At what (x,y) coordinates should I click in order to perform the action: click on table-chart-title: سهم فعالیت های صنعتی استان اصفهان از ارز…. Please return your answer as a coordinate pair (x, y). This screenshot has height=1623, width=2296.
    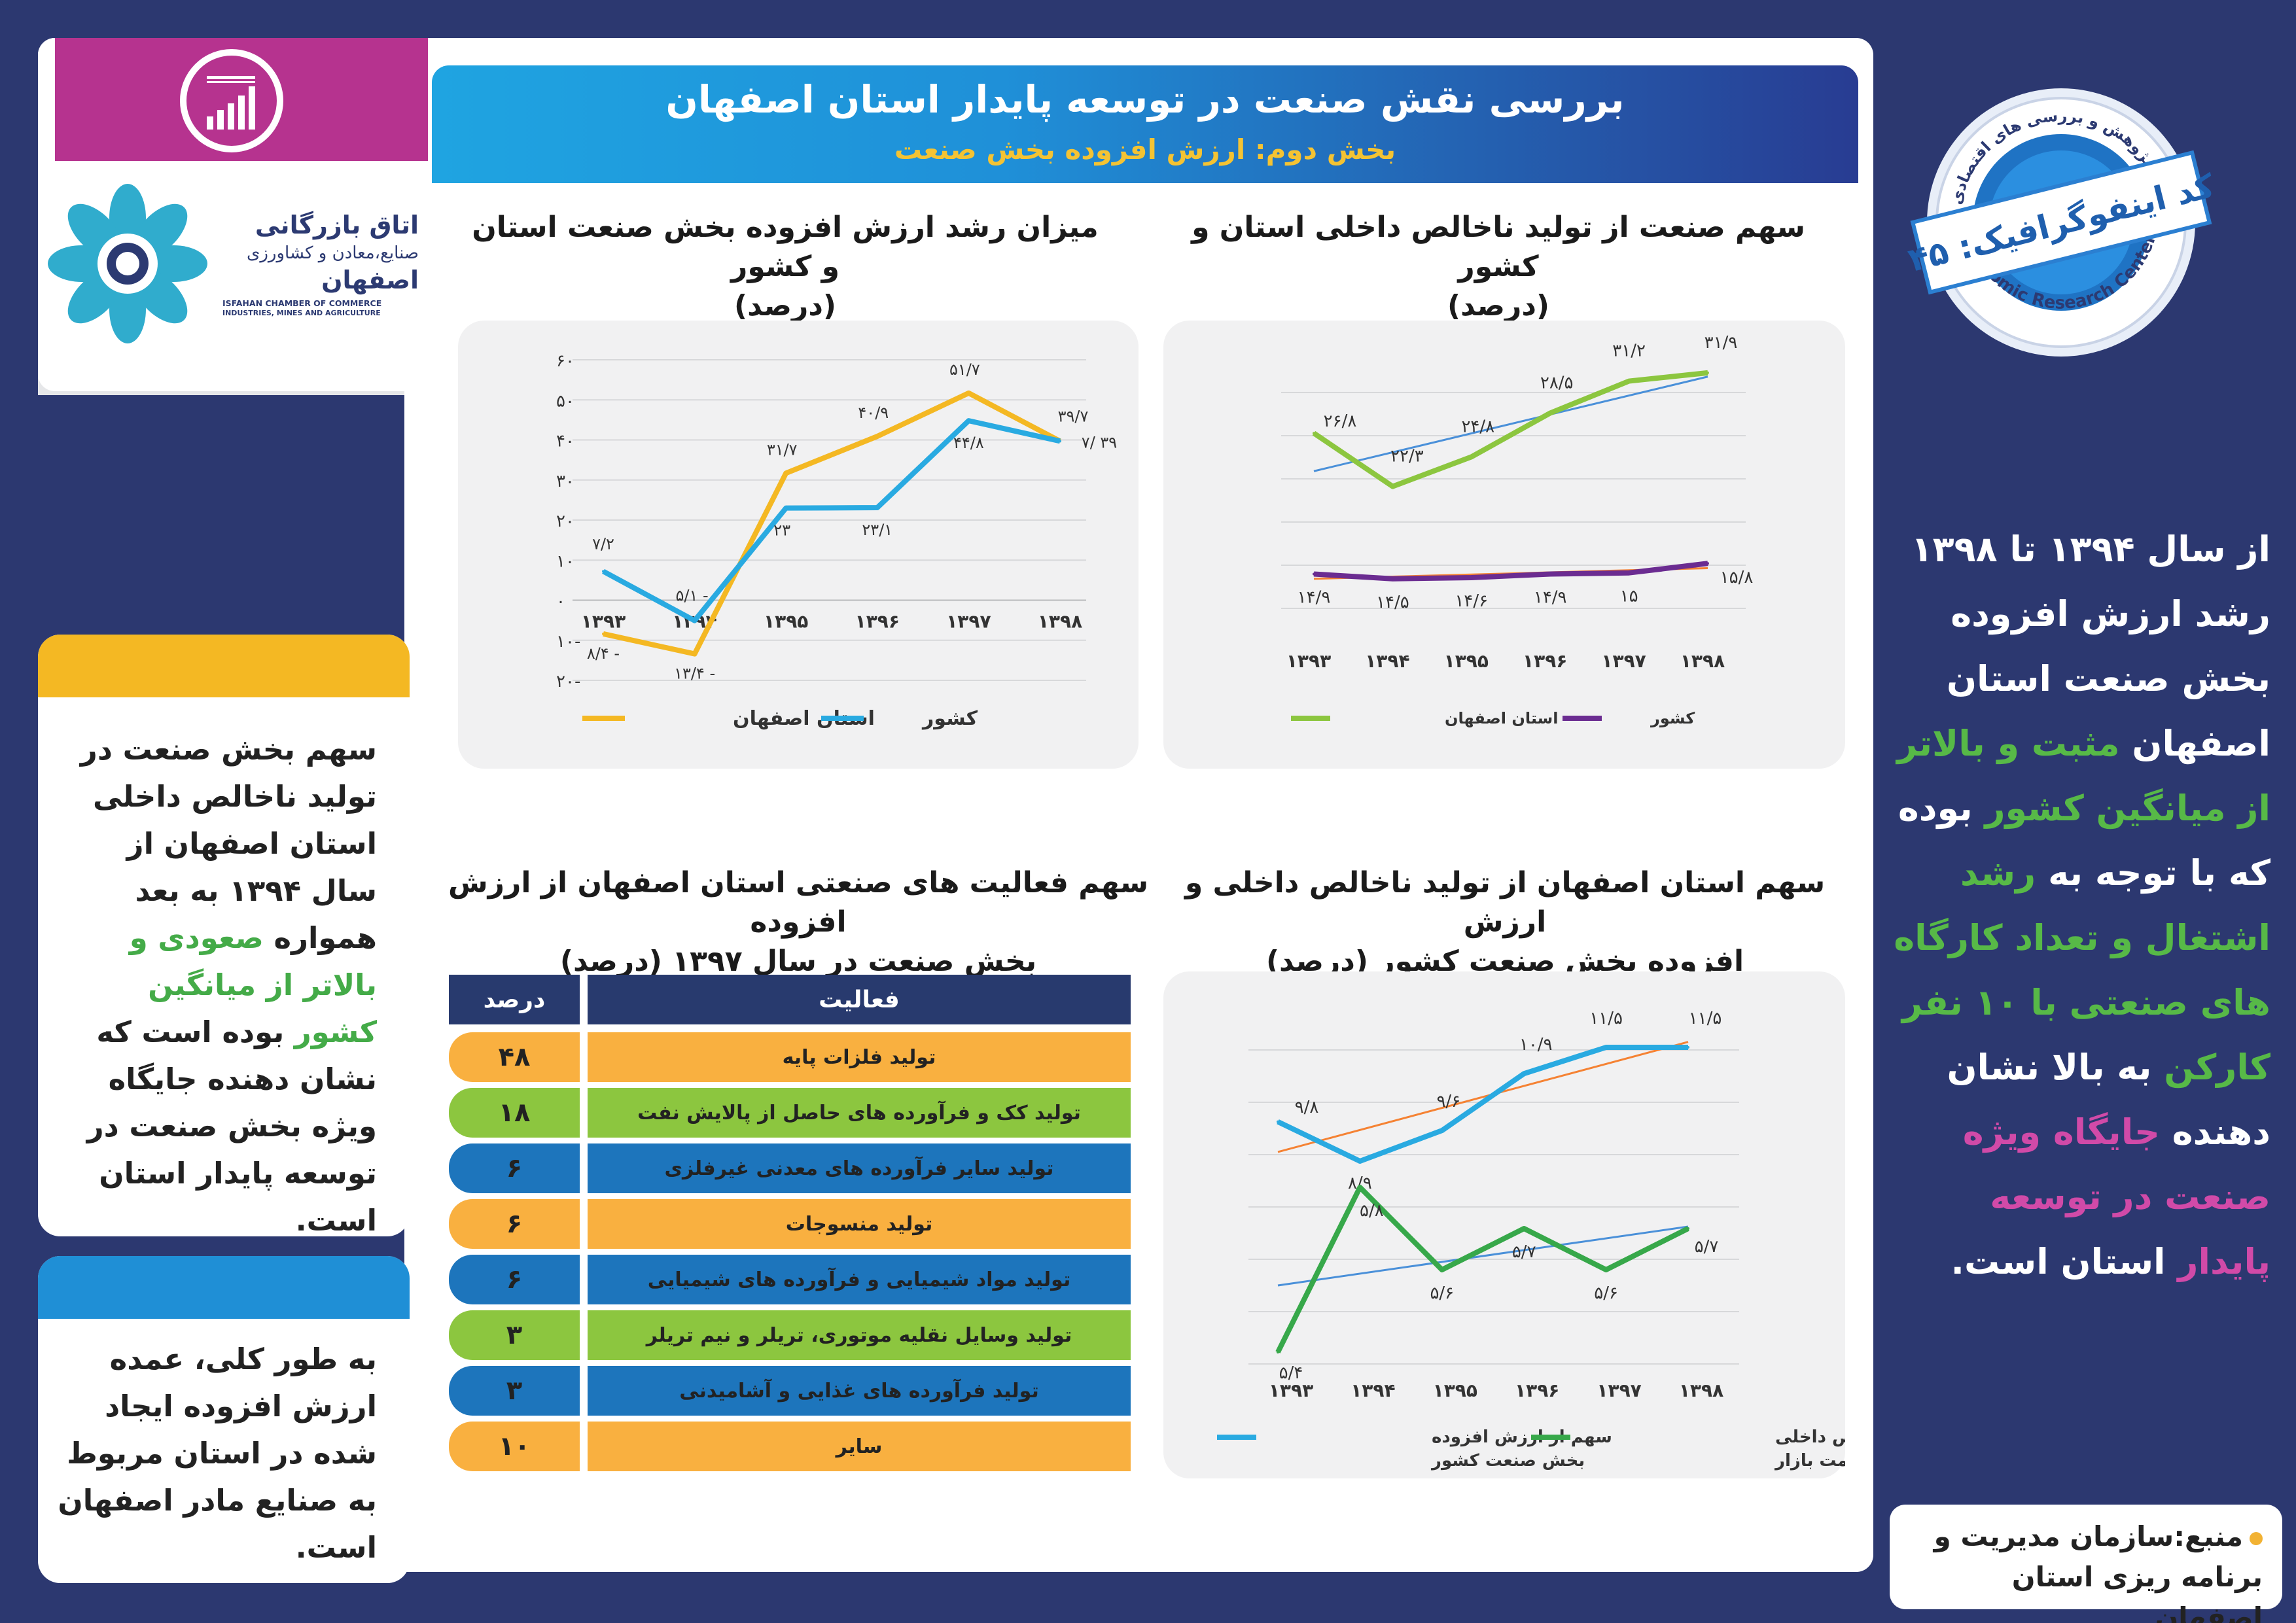
    Looking at the image, I should click on (798, 923).